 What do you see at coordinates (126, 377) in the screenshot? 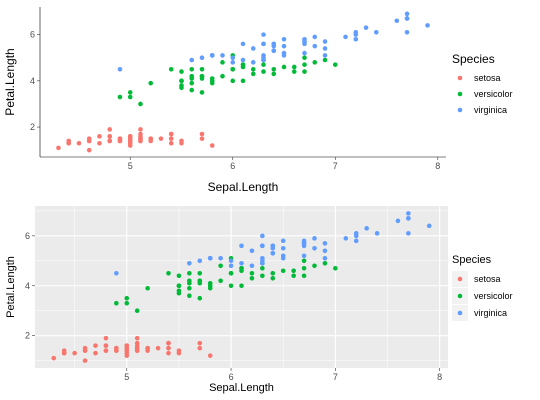
I see `chart2-x-tick-label: 5` at bounding box center [126, 377].